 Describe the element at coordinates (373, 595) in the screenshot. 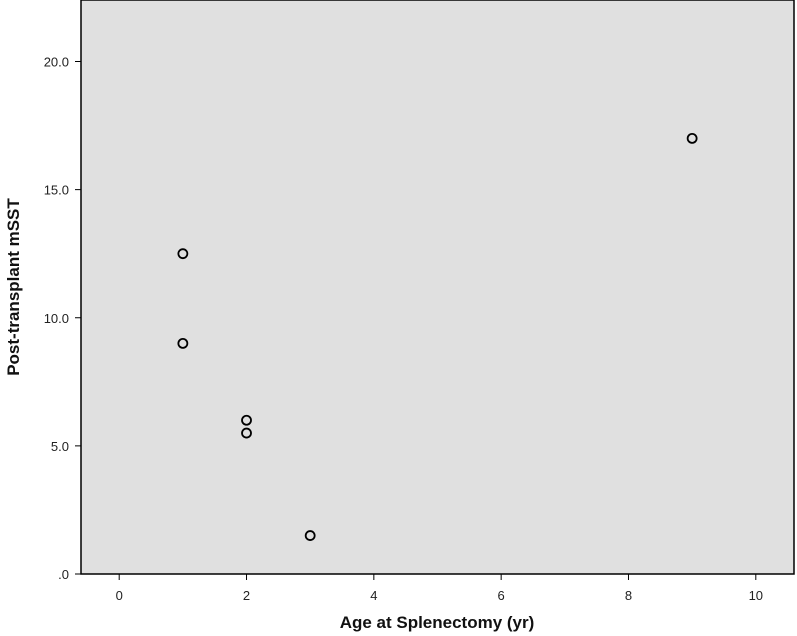

I see `x-tick-label: 4` at that location.